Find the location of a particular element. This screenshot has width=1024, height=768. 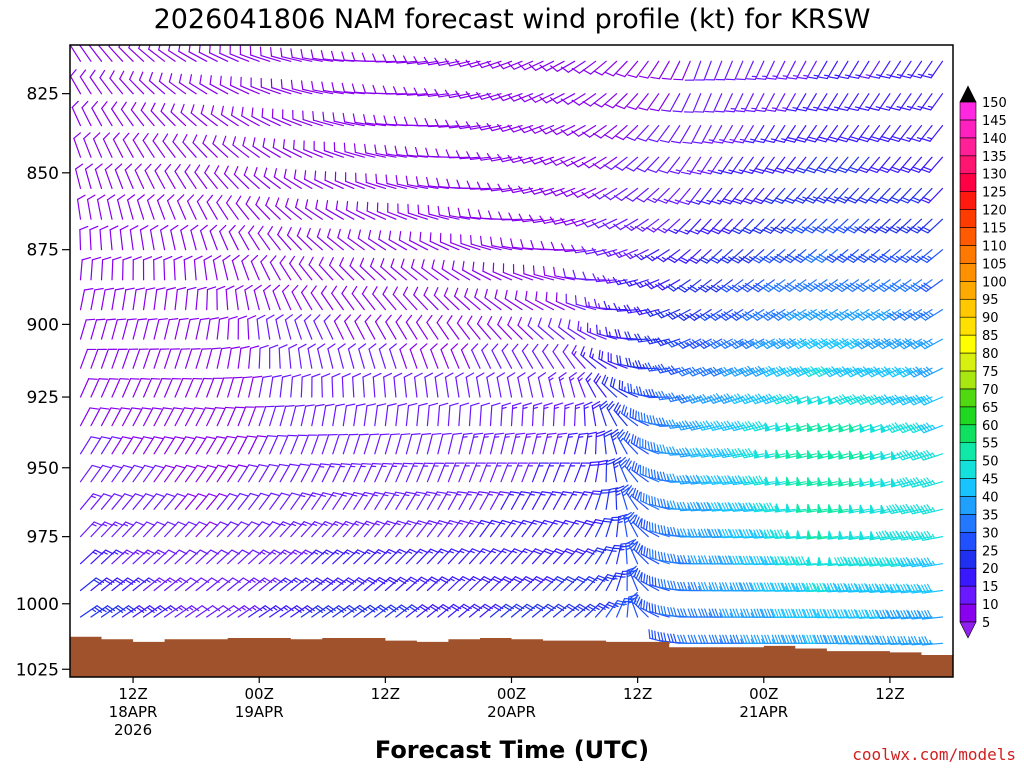

x-tick-label: 21APR is located at coordinates (763, 712).